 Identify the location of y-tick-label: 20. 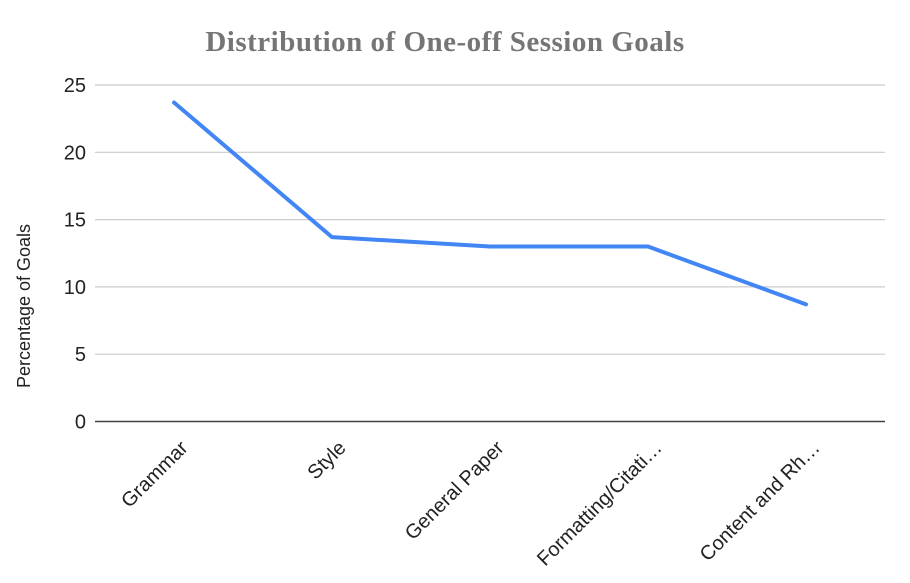
(75, 153).